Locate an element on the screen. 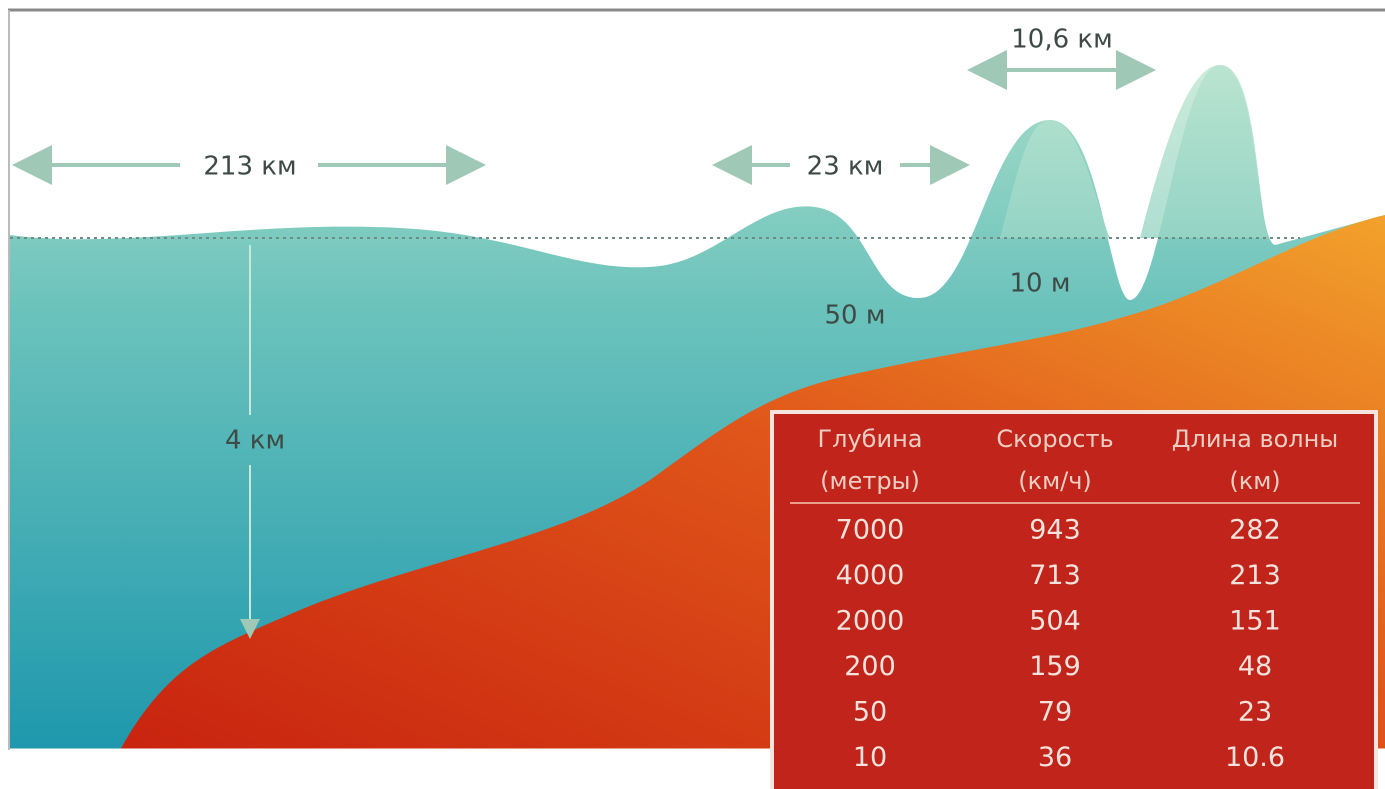 The height and width of the screenshot is (789, 1385). table-header: Скорость is located at coordinates (1054, 439).